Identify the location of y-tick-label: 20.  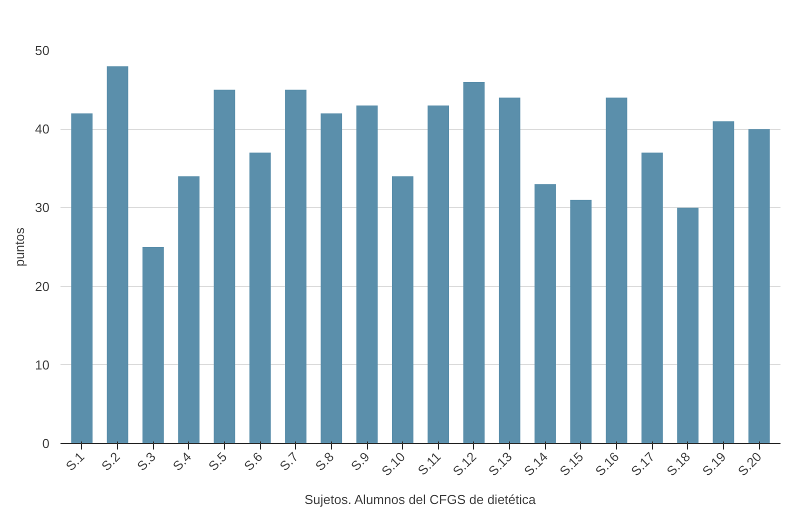
(42, 286).